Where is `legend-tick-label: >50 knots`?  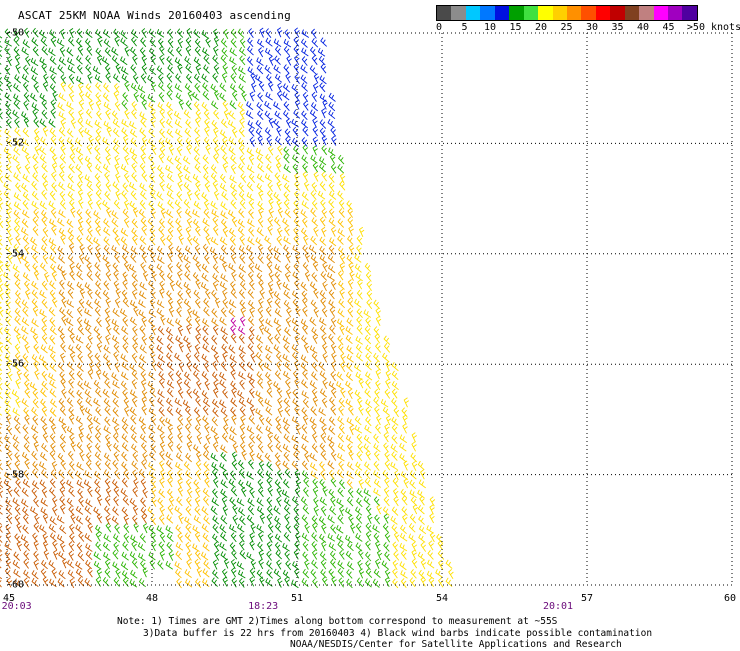
legend-tick-label: >50 knots is located at coordinates (713, 27).